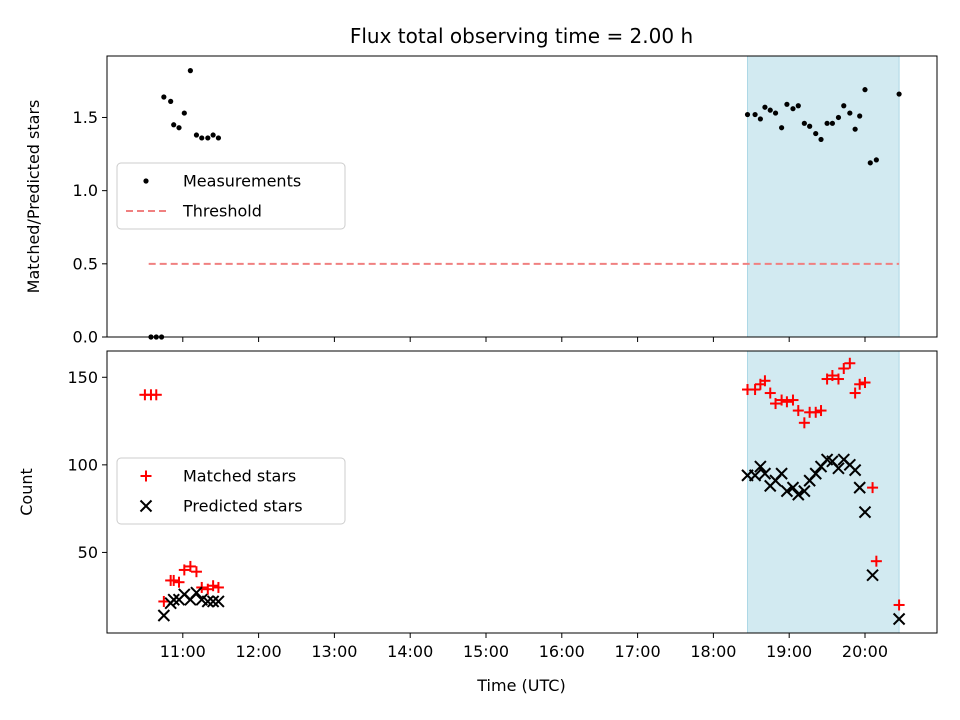  I want to click on data-point-1-18-b, so click(787, 491).